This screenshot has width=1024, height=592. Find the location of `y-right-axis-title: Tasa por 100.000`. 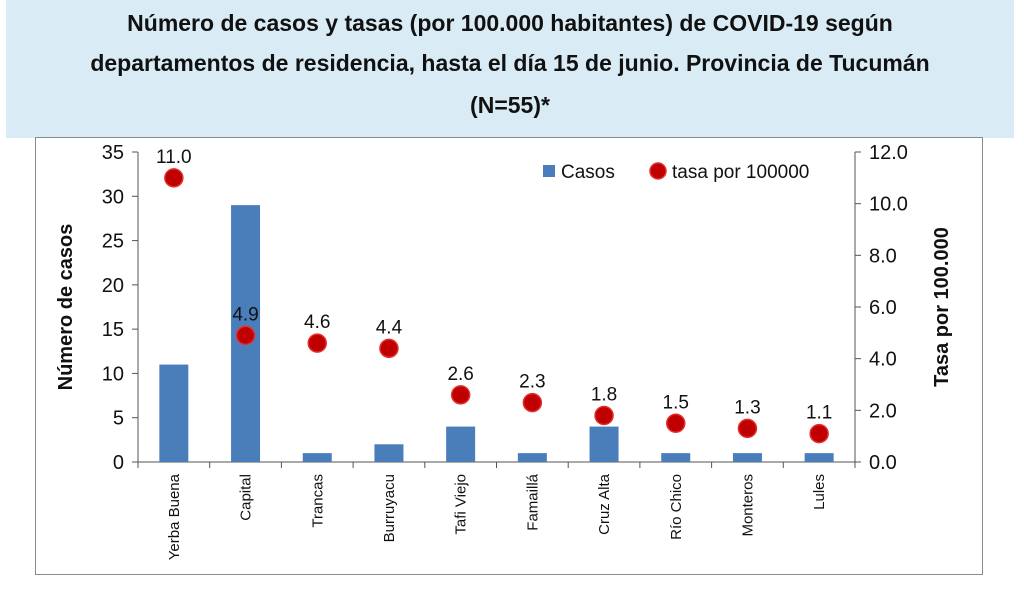

y-right-axis-title: Tasa por 100.000 is located at coordinates (942, 307).